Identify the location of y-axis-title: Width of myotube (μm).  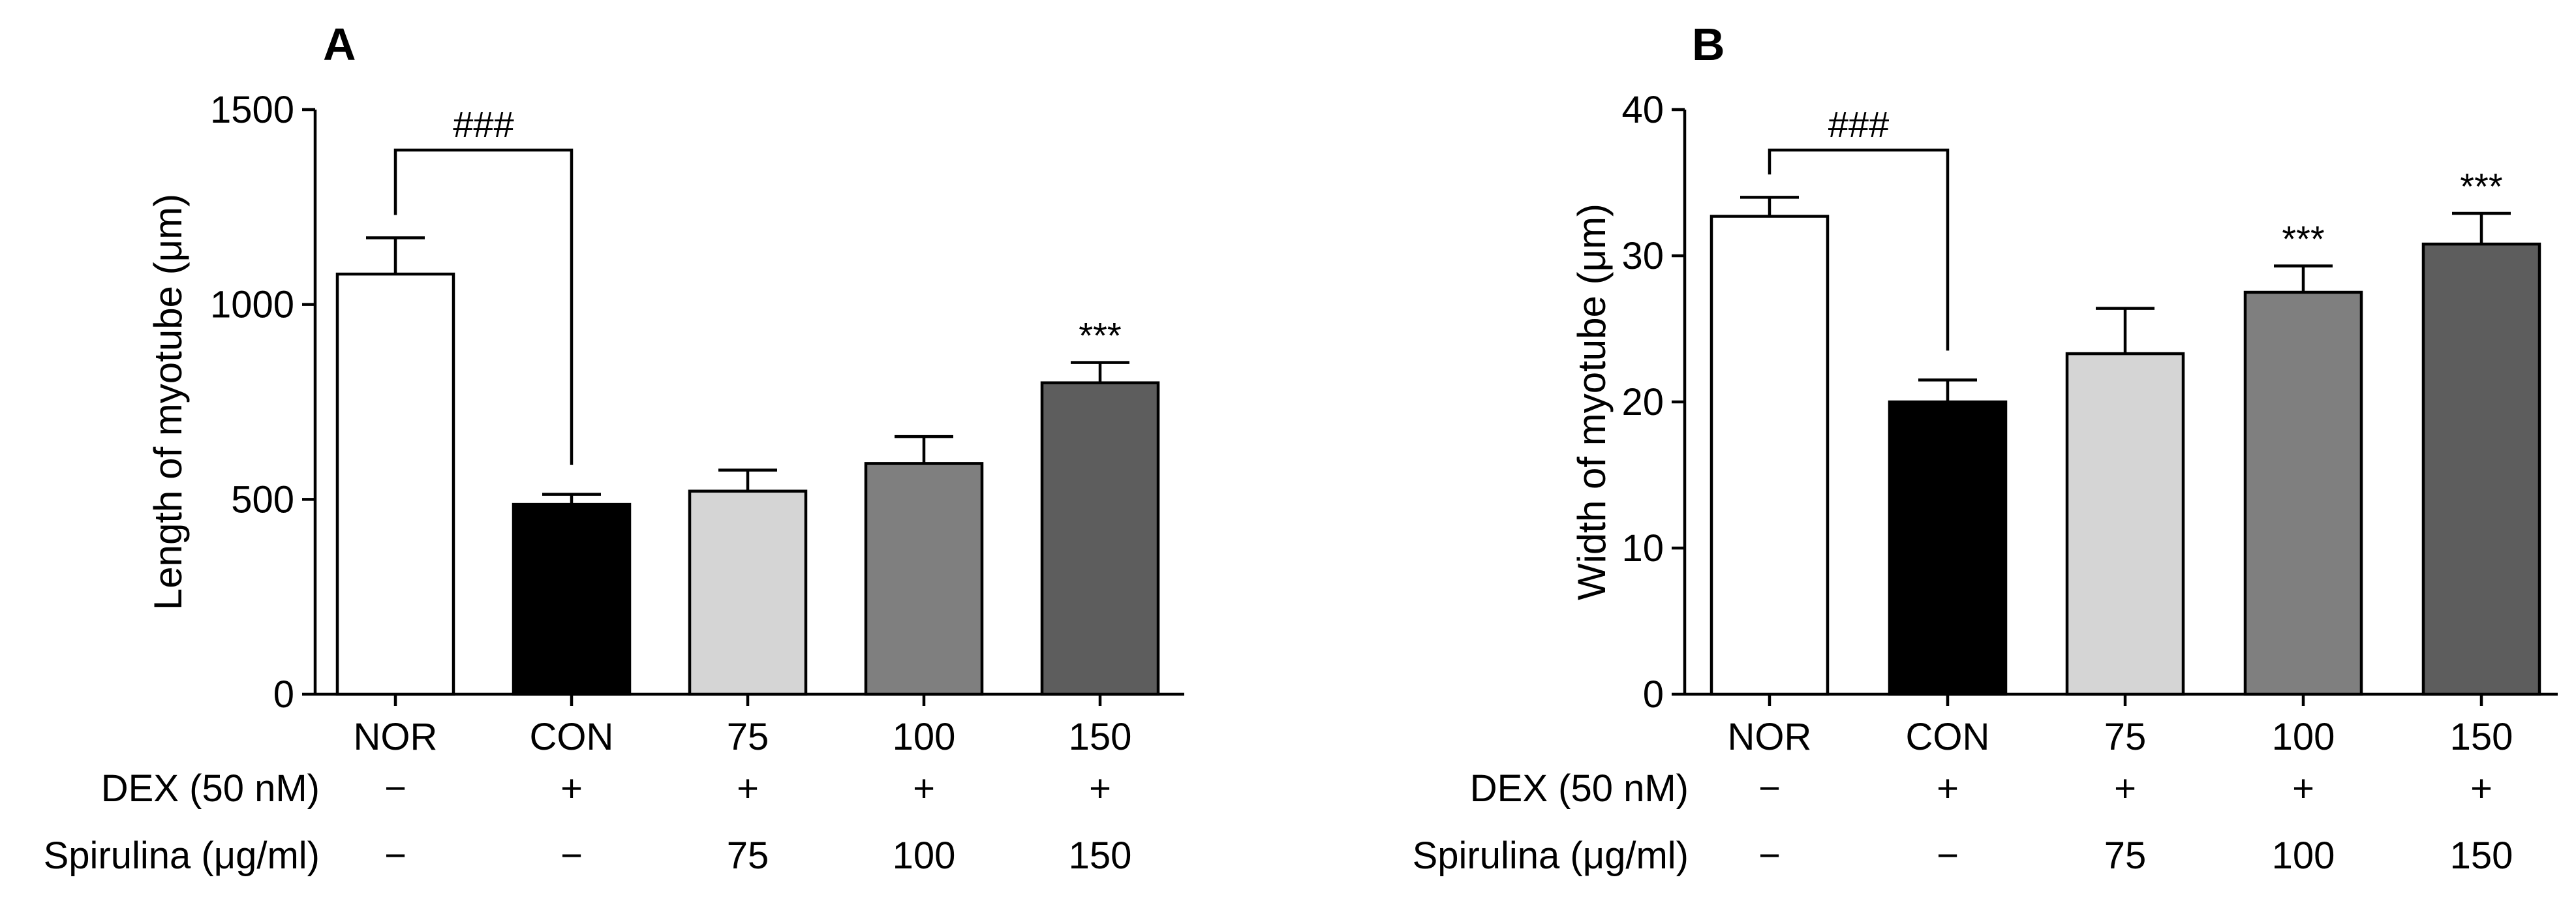
(1592, 402).